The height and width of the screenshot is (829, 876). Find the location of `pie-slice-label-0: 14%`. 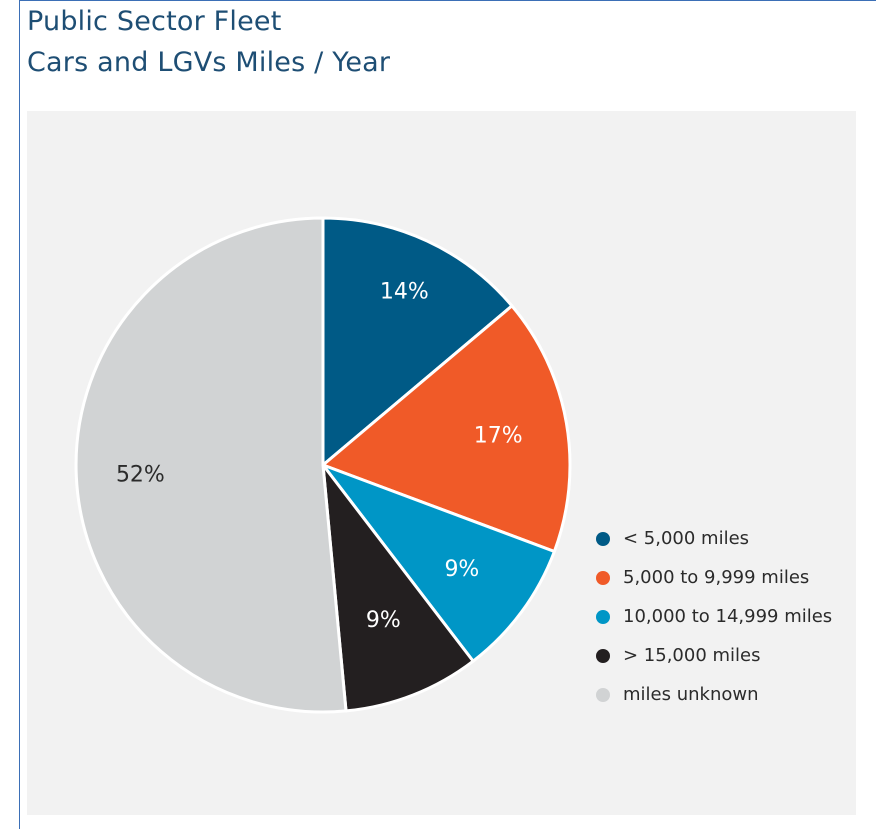

pie-slice-label-0: 14% is located at coordinates (404, 291).